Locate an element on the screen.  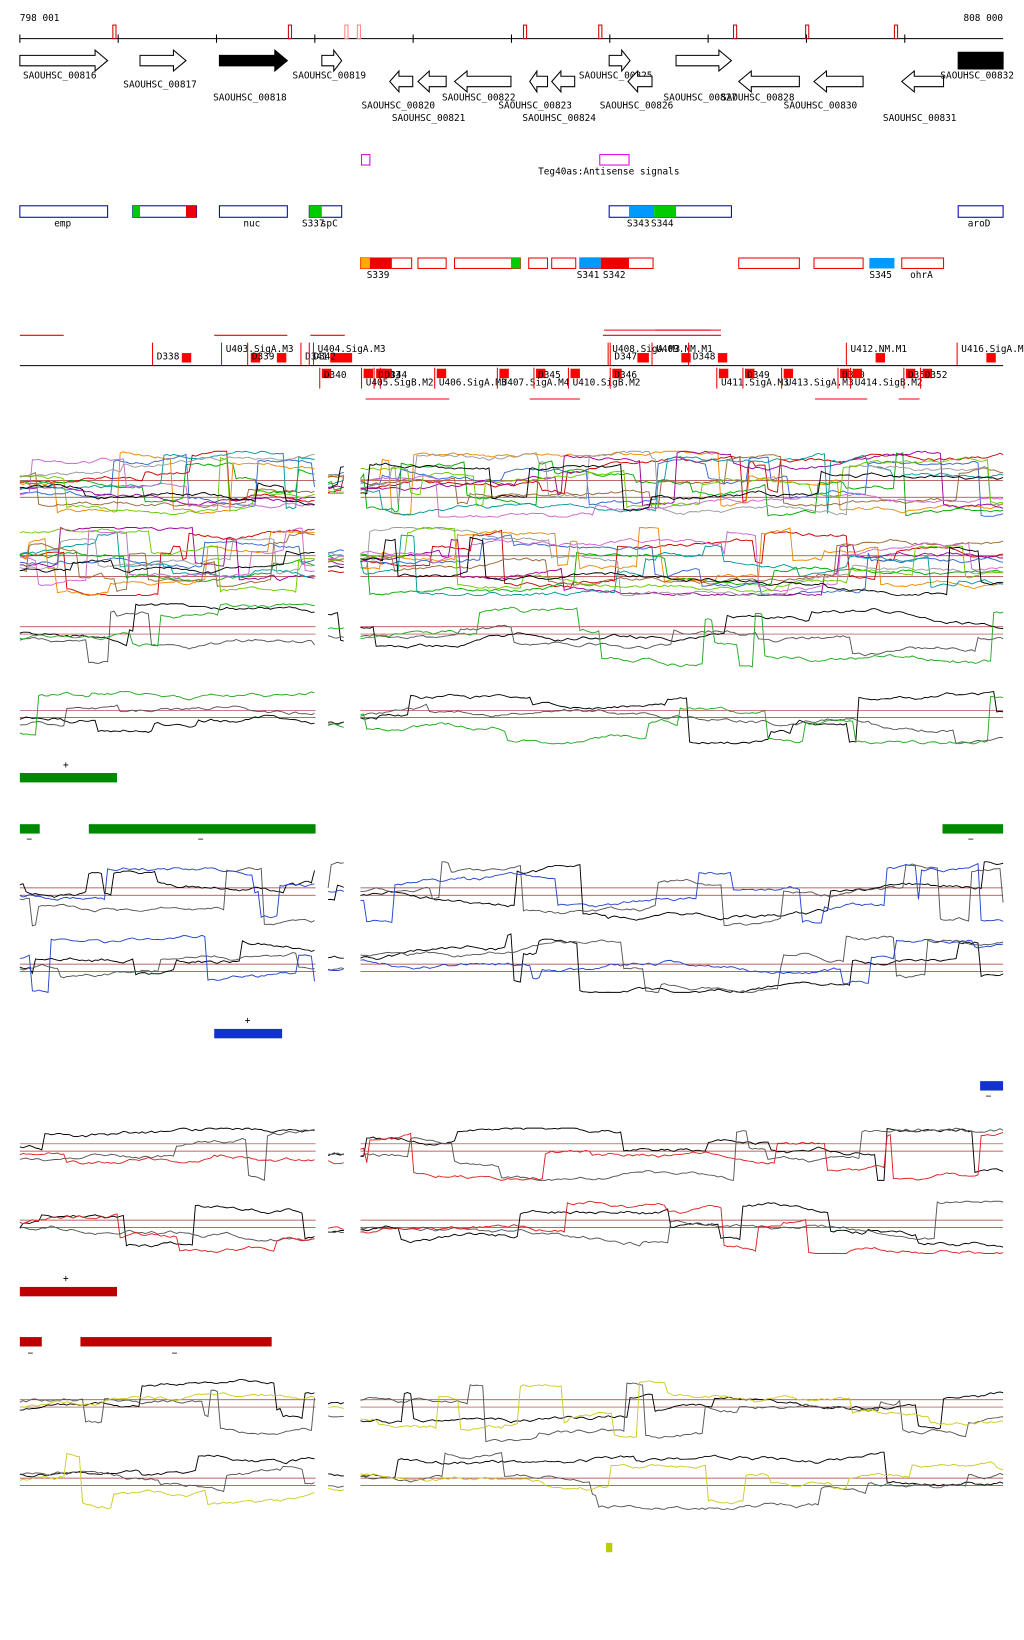
promoter-label: D342 is located at coordinates (324, 356).